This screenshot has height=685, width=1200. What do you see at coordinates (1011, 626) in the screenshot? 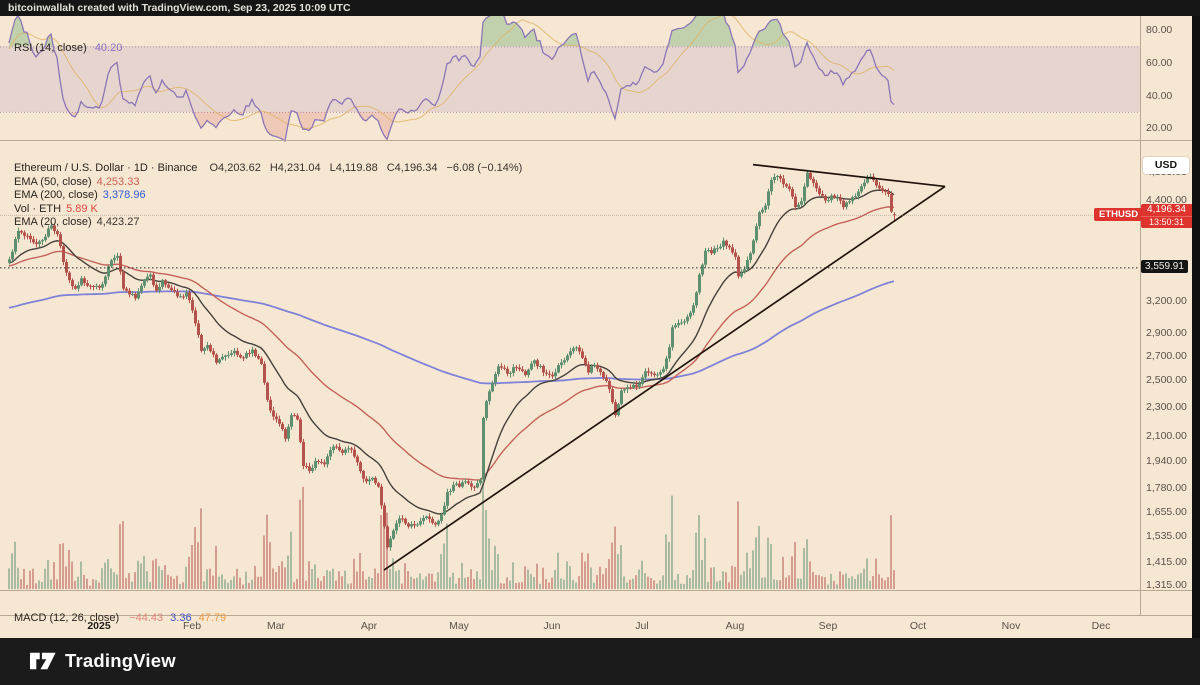
I see `time-axis-label: Nov` at bounding box center [1011, 626].